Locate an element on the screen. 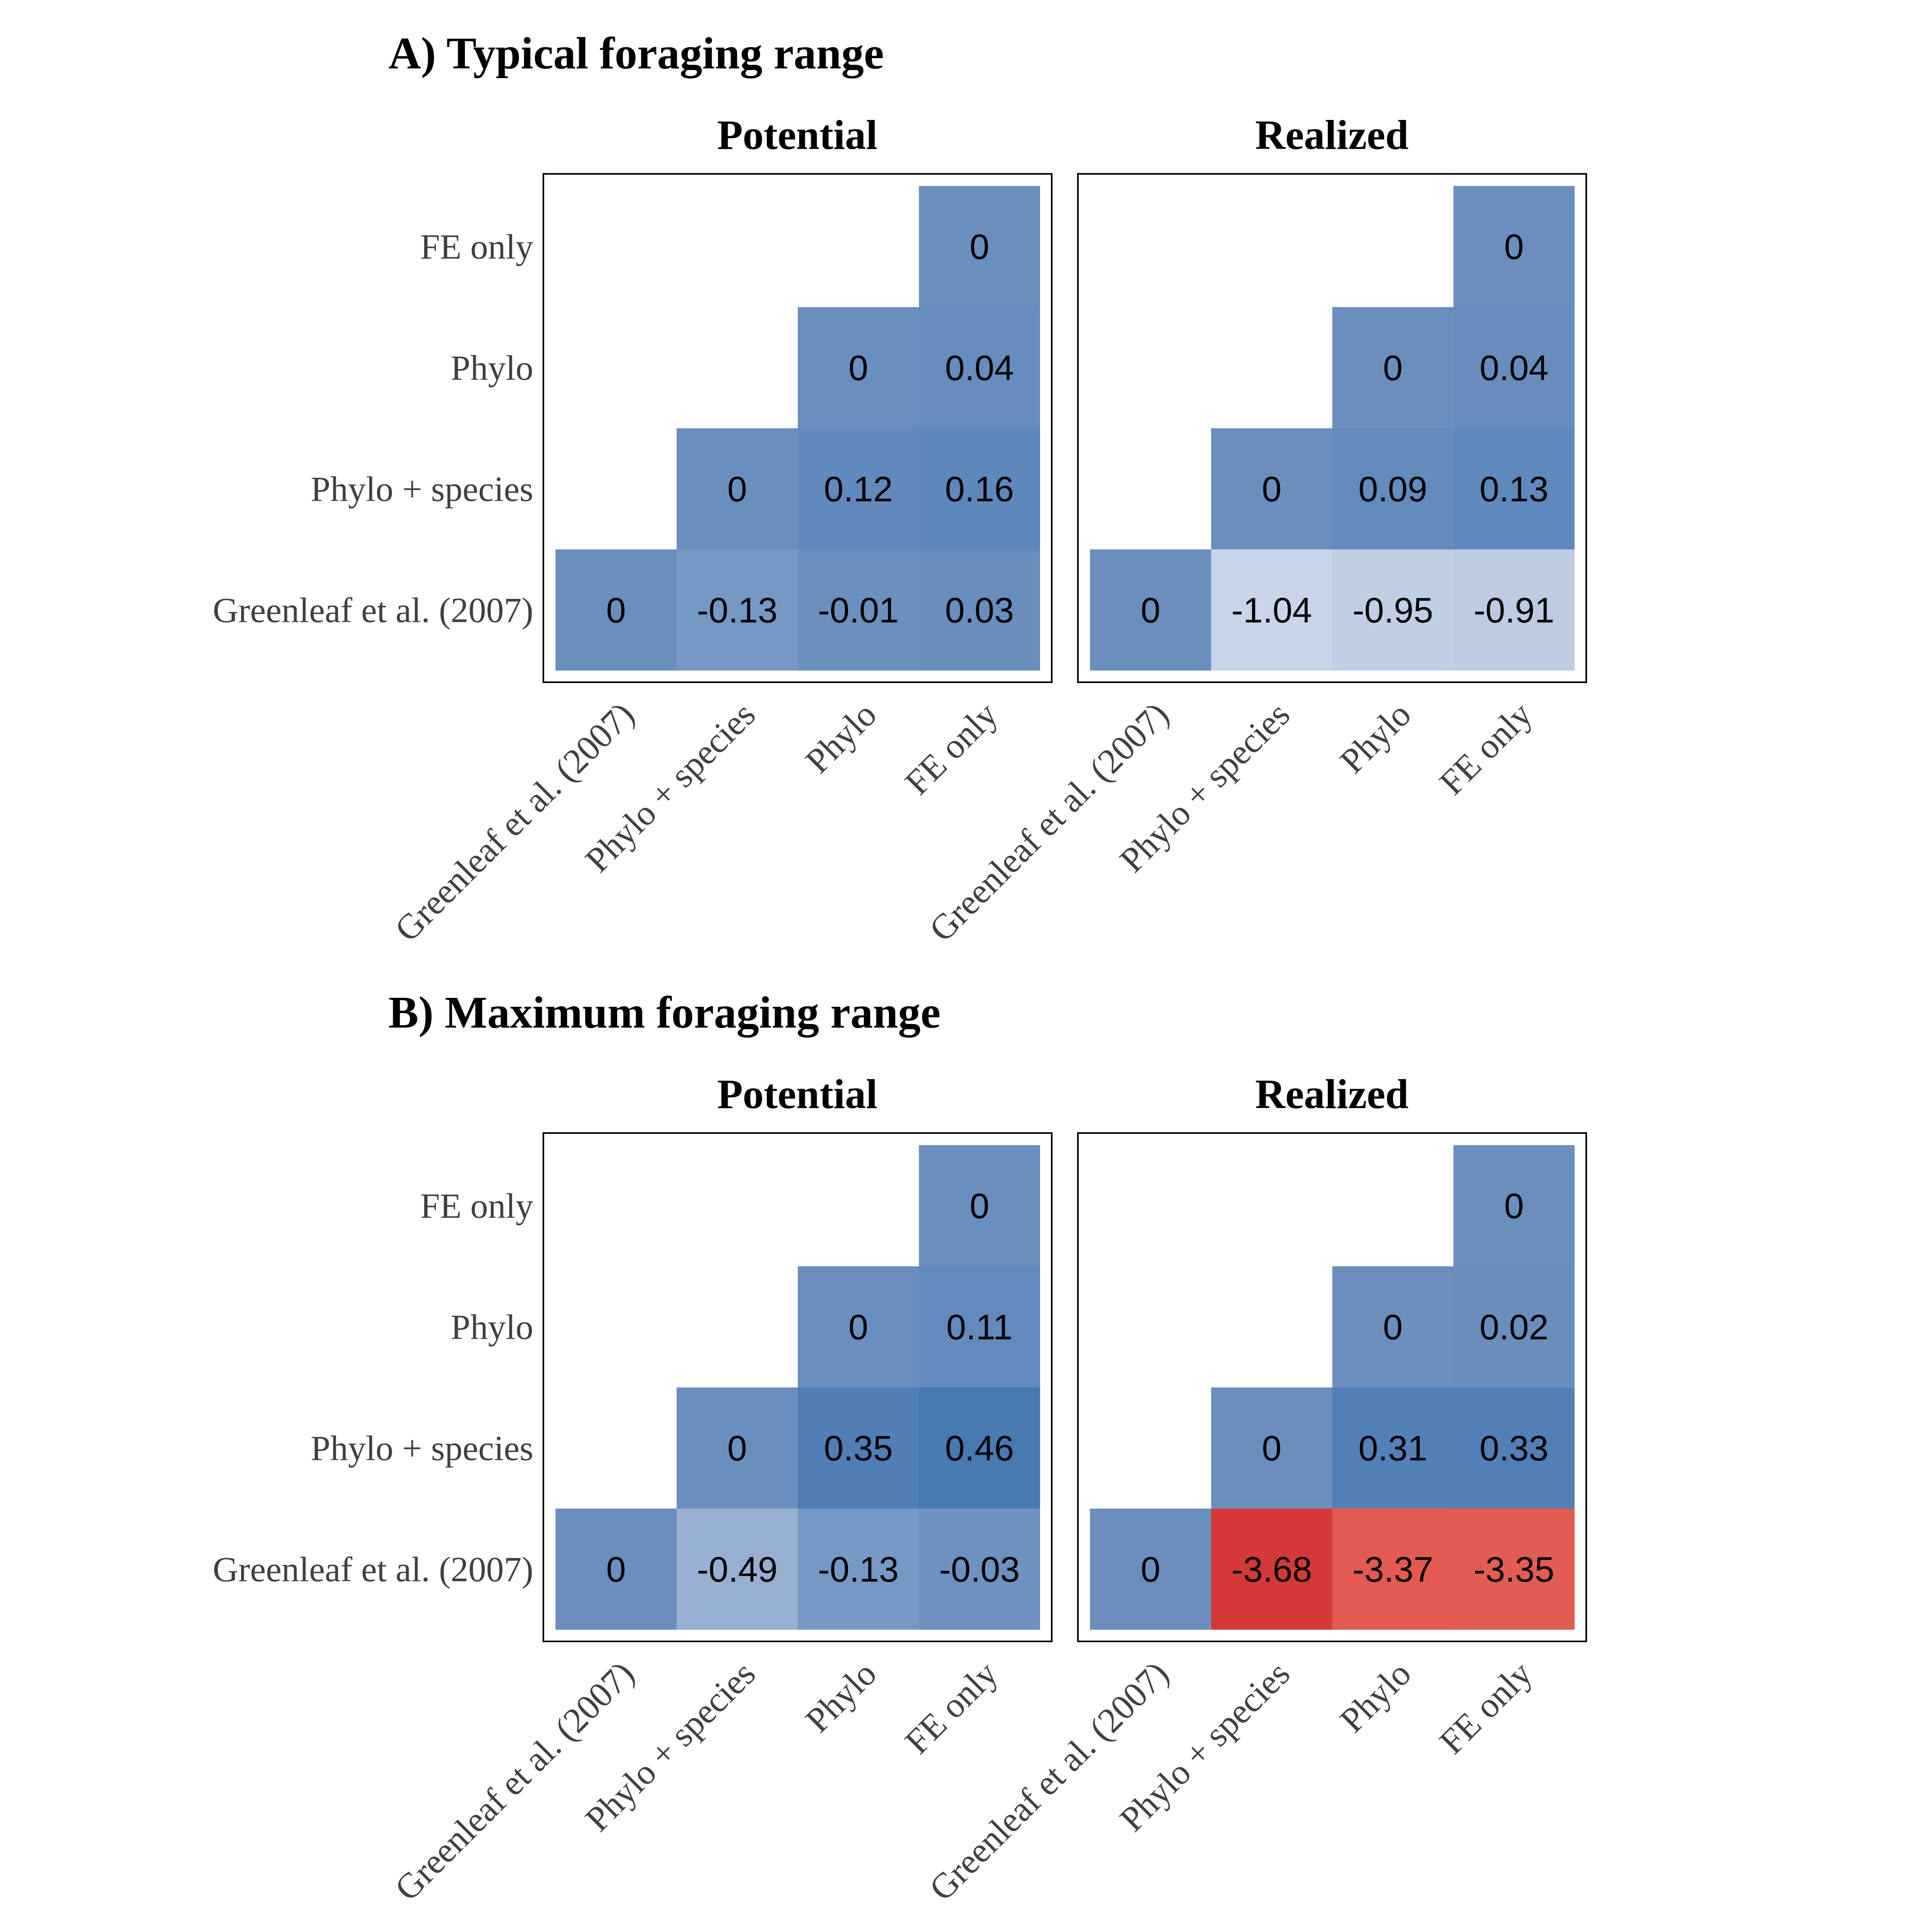  facet-title-realized-a: Realized is located at coordinates (1331, 135).